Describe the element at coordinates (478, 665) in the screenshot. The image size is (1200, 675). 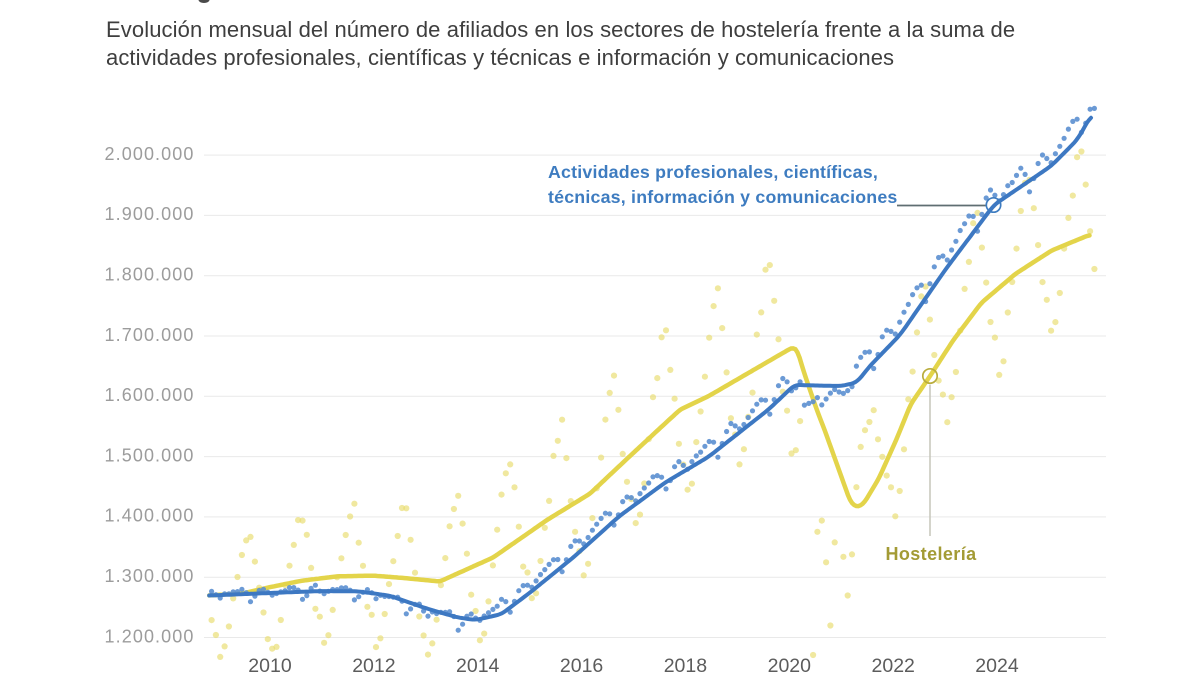
I see `svg-text: 2014` at that location.